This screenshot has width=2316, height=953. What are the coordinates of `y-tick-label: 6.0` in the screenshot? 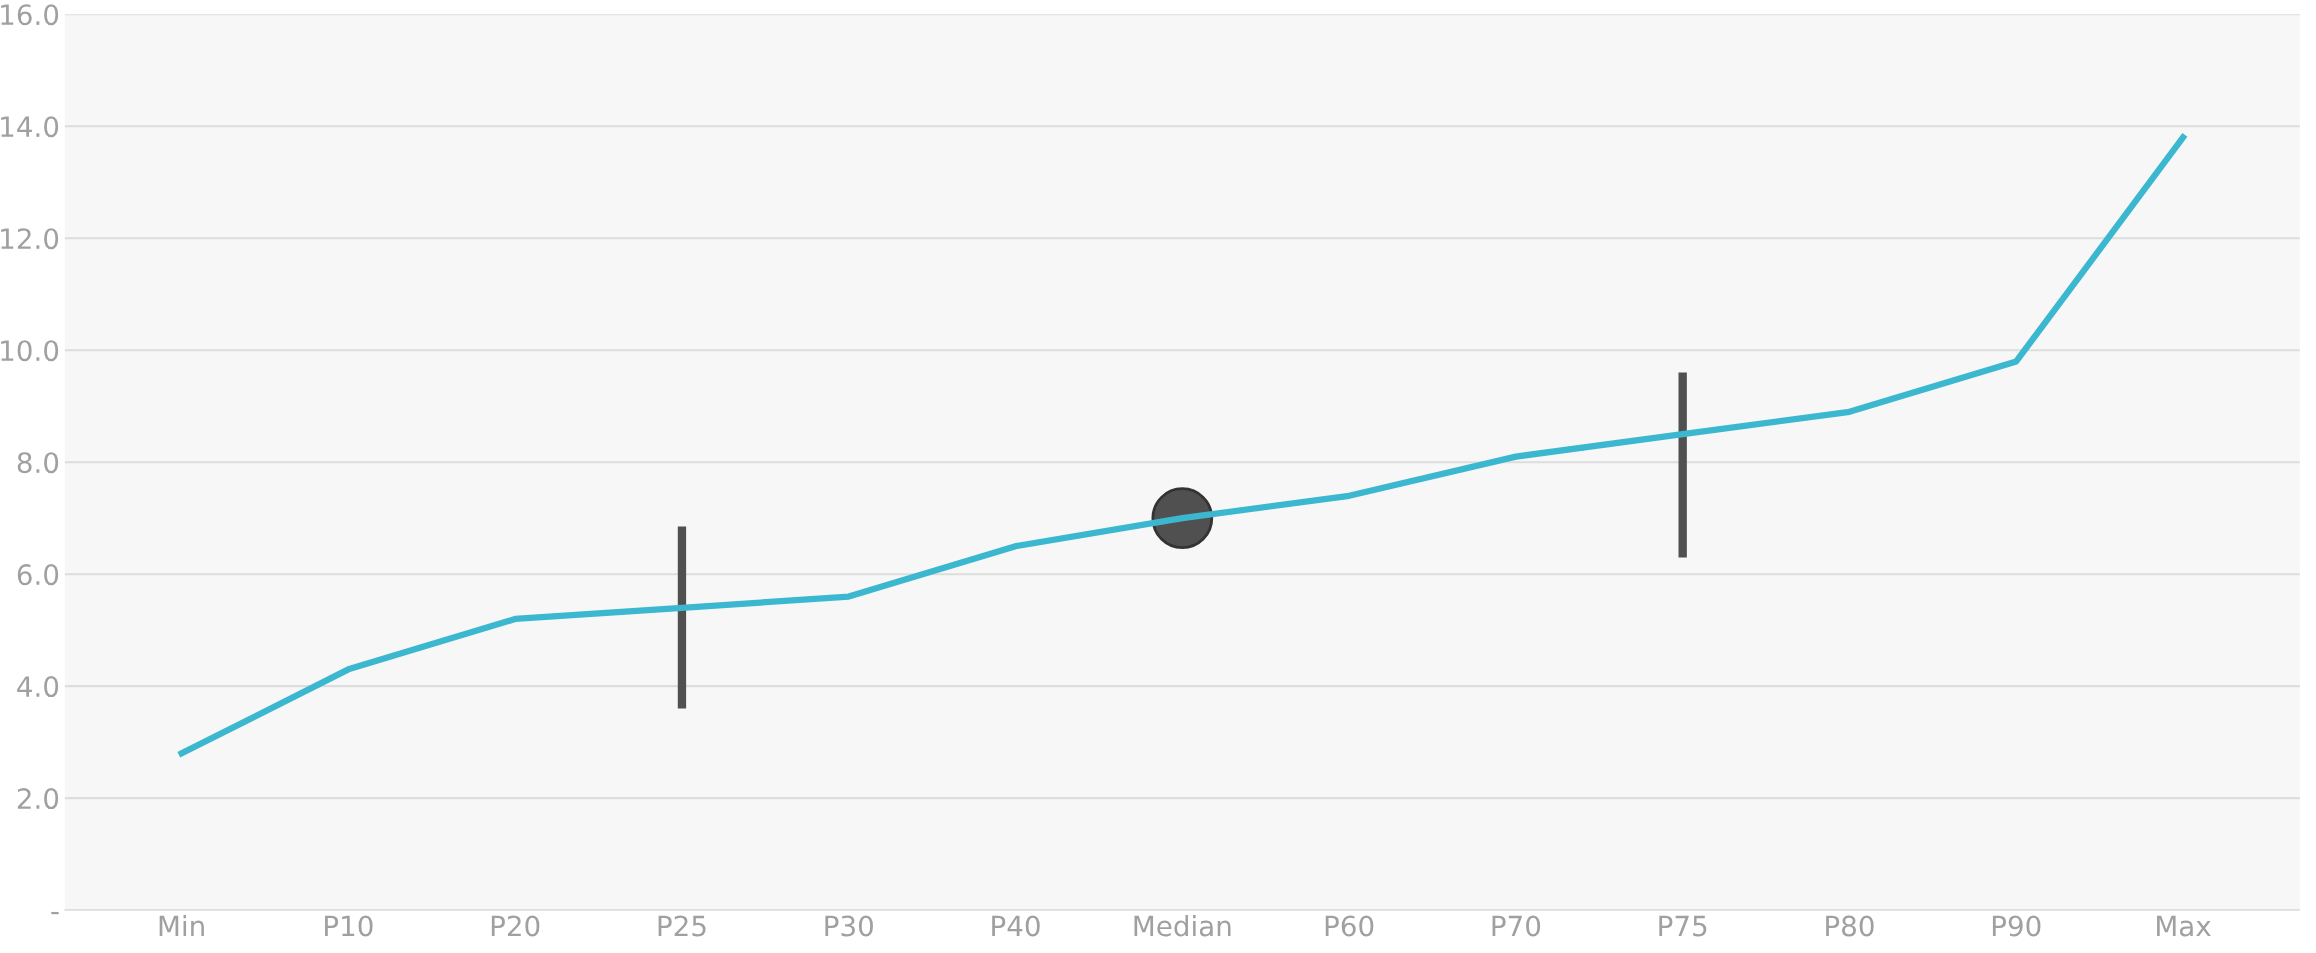 It's located at (38, 575).